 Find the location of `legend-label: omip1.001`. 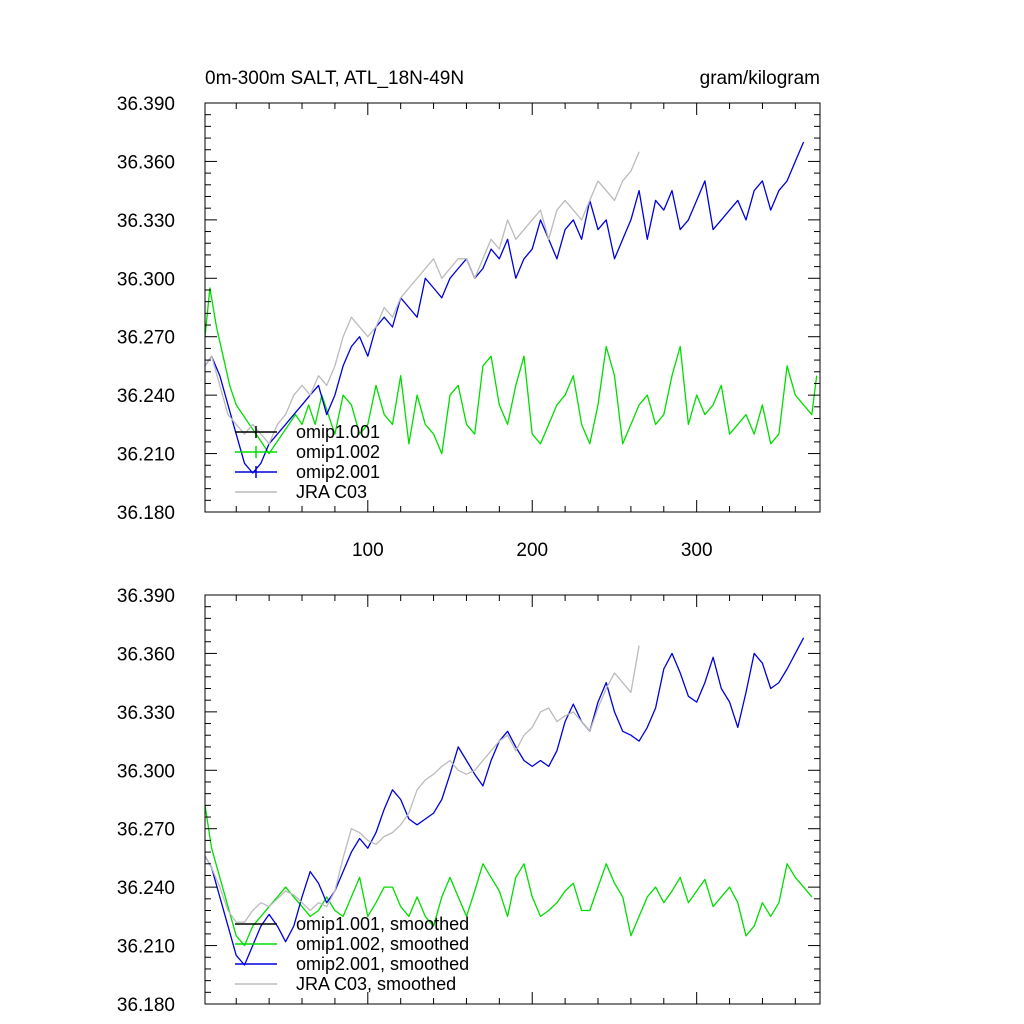

legend-label: omip1.001 is located at coordinates (338, 432).